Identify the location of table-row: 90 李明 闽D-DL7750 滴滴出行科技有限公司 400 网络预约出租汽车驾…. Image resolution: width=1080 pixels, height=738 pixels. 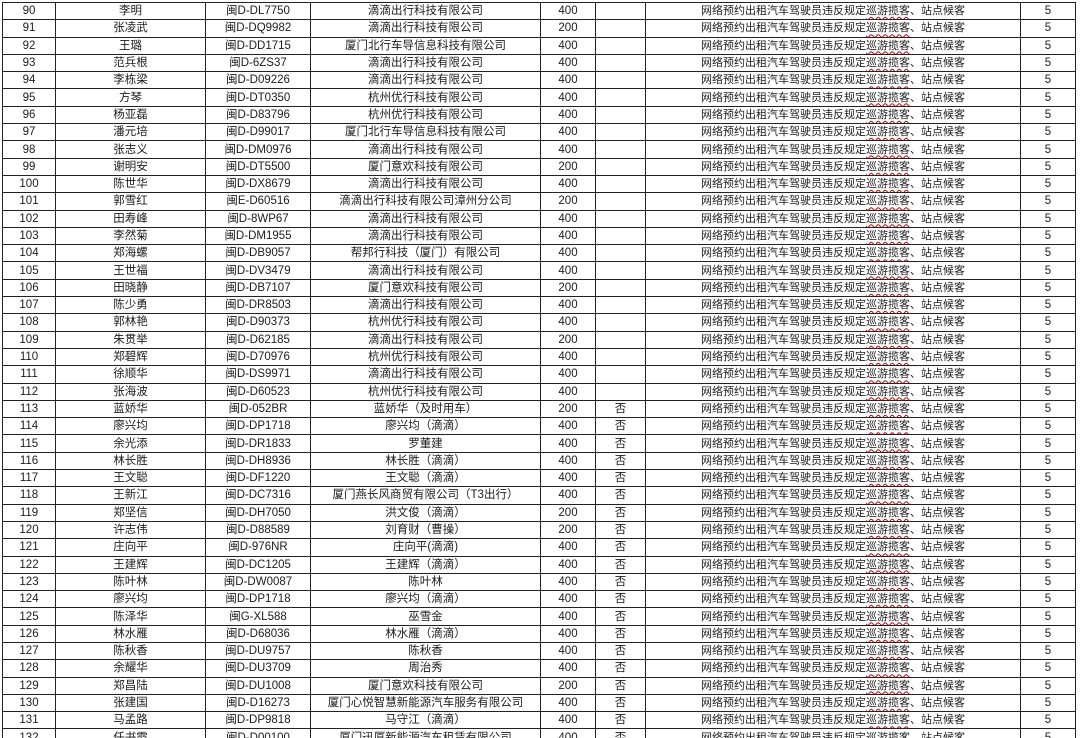
(539, 11).